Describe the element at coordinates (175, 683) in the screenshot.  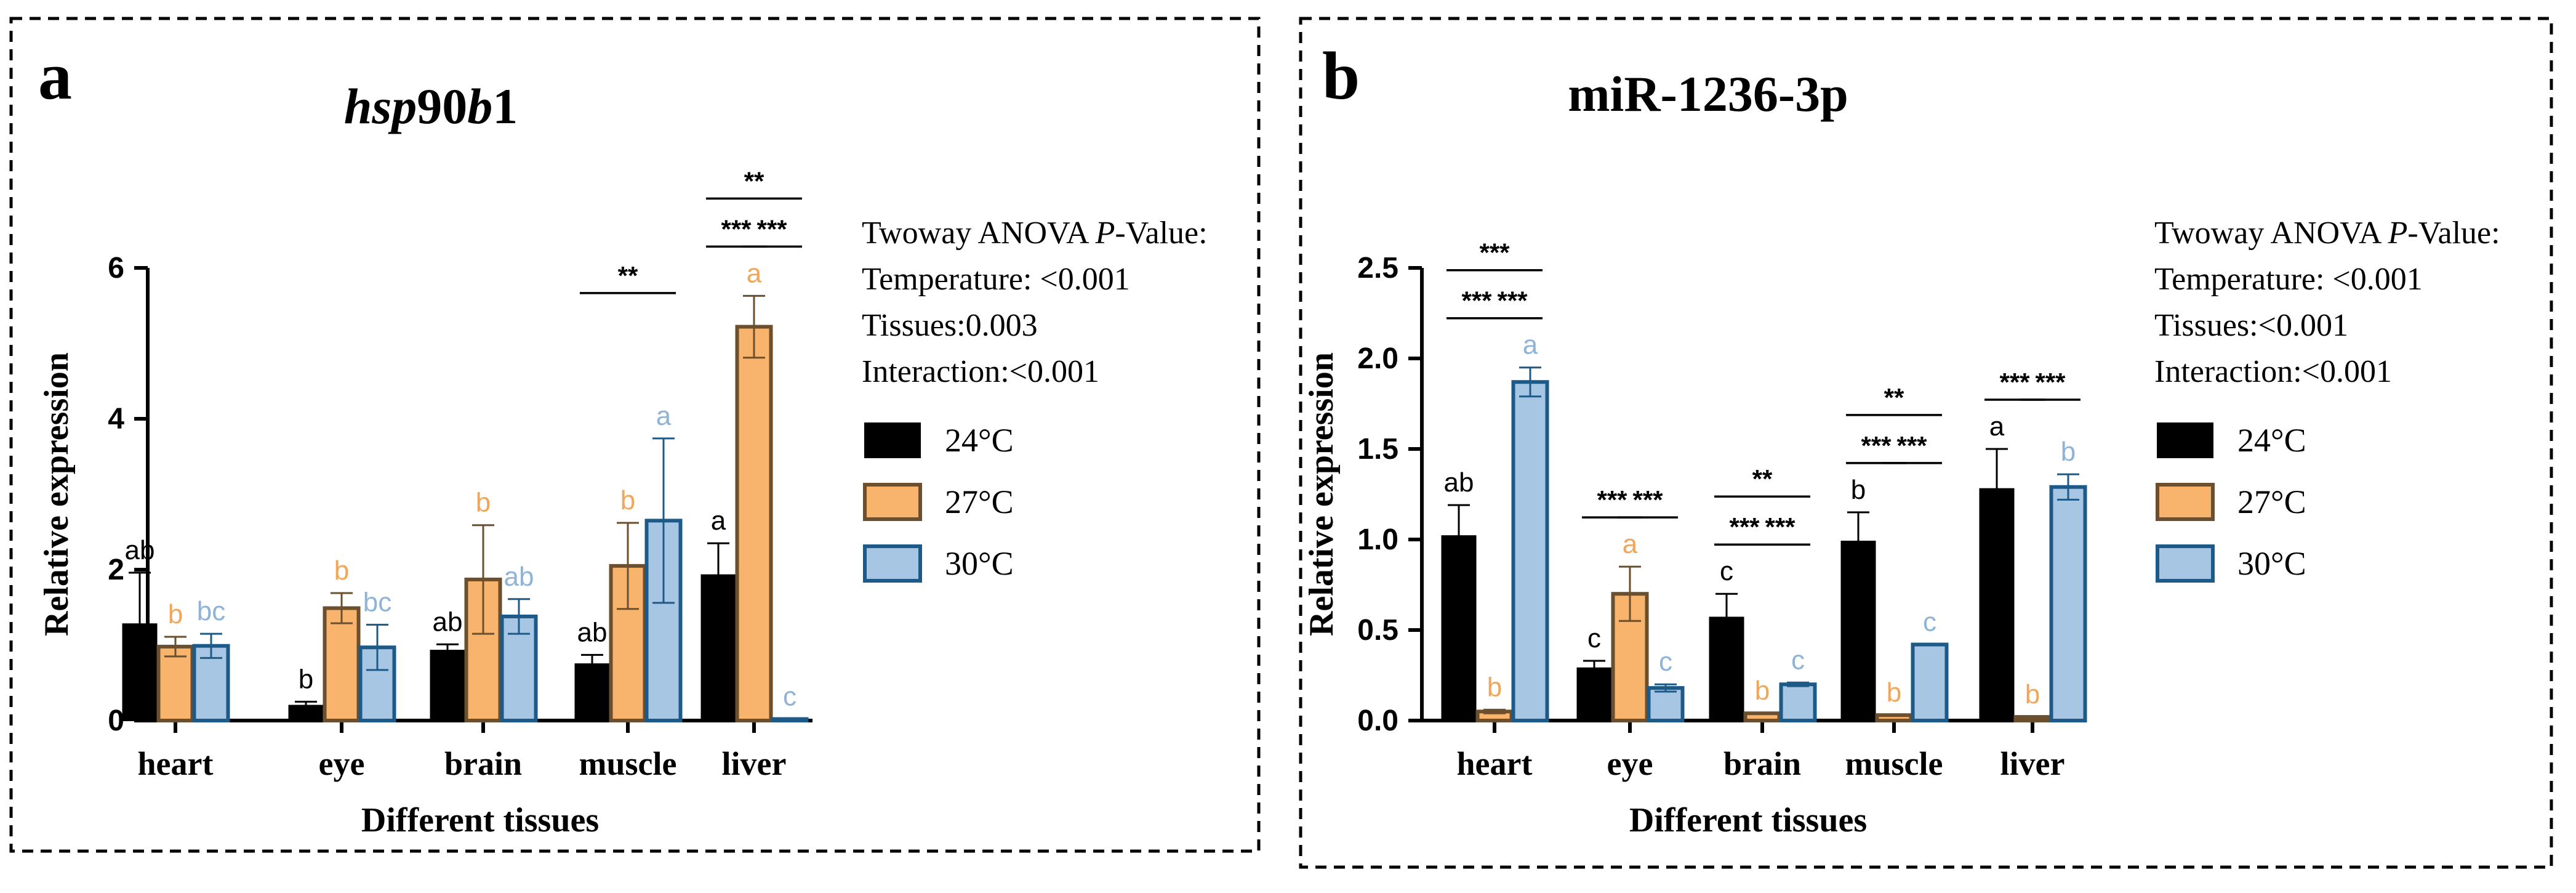
I see `bar-heart-27°C` at that location.